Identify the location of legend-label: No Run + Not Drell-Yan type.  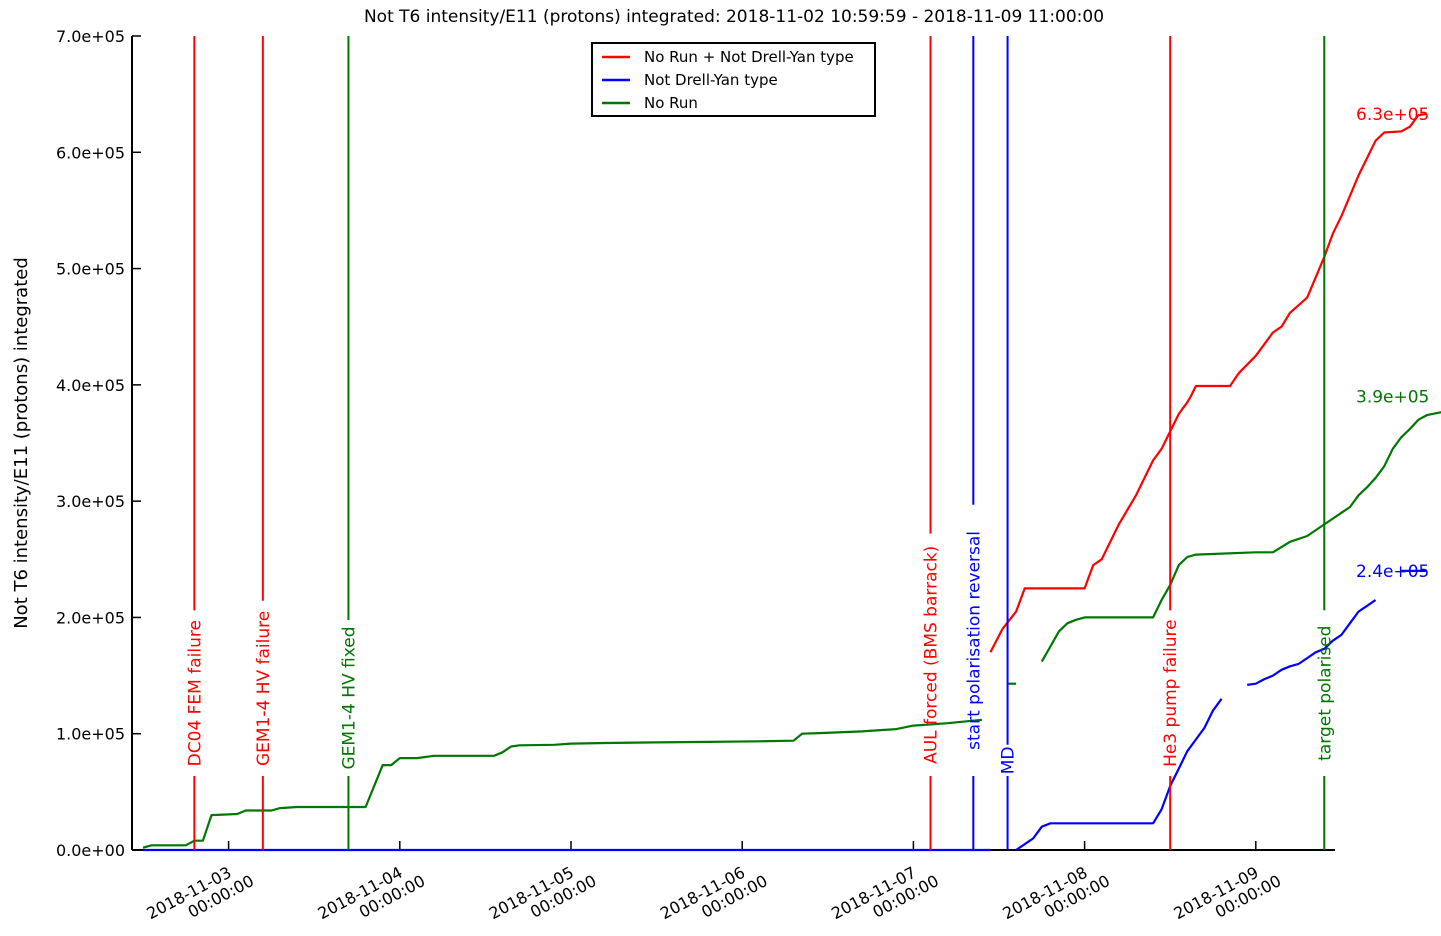
(749, 57).